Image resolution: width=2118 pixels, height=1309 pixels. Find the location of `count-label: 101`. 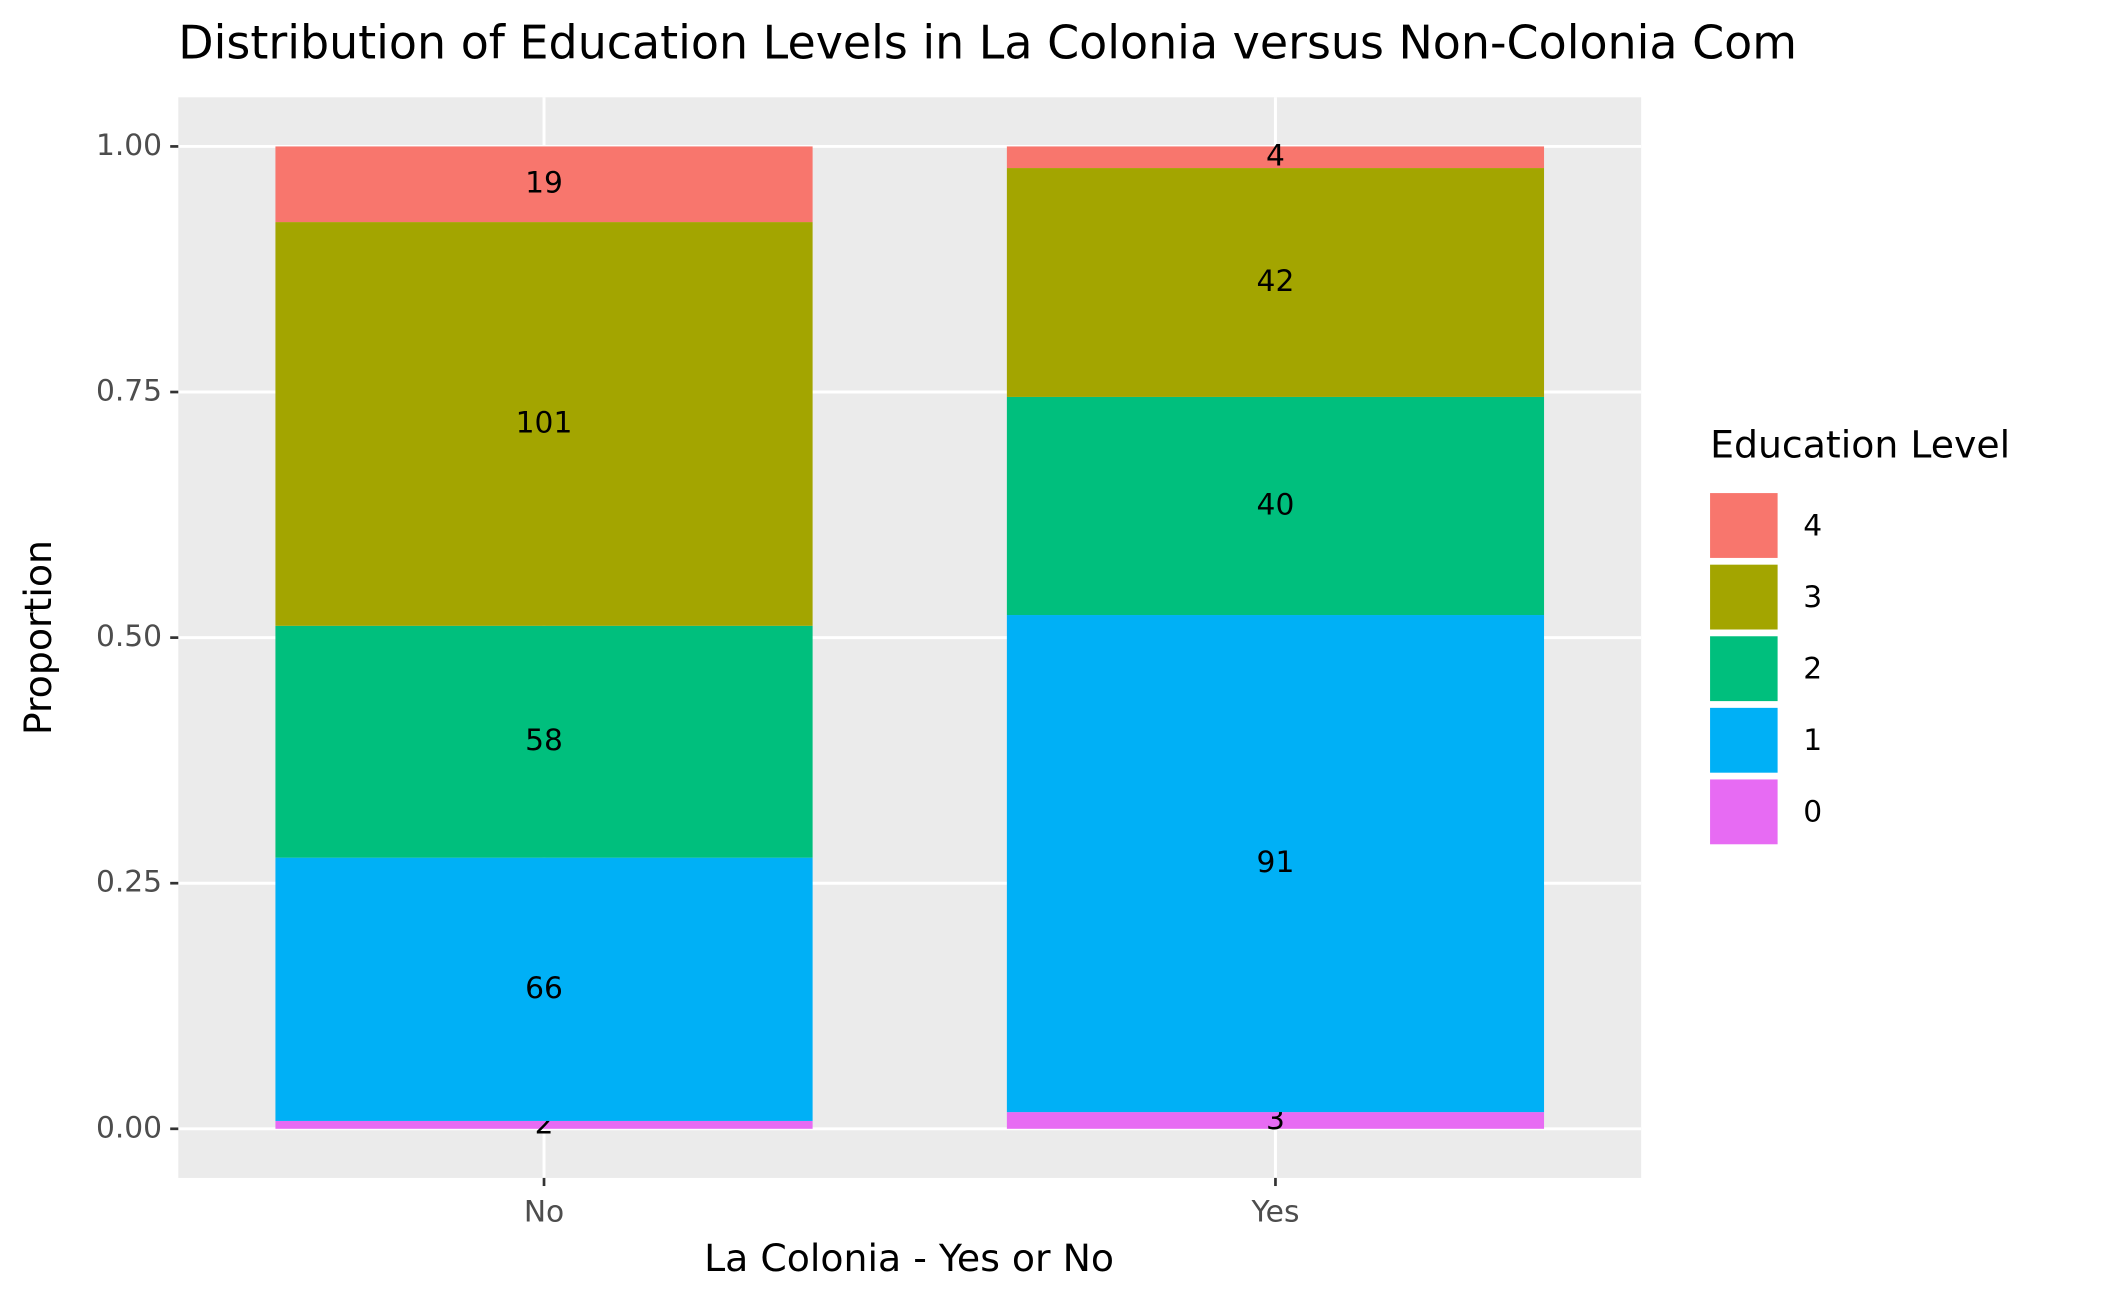

count-label: 101 is located at coordinates (544, 422).